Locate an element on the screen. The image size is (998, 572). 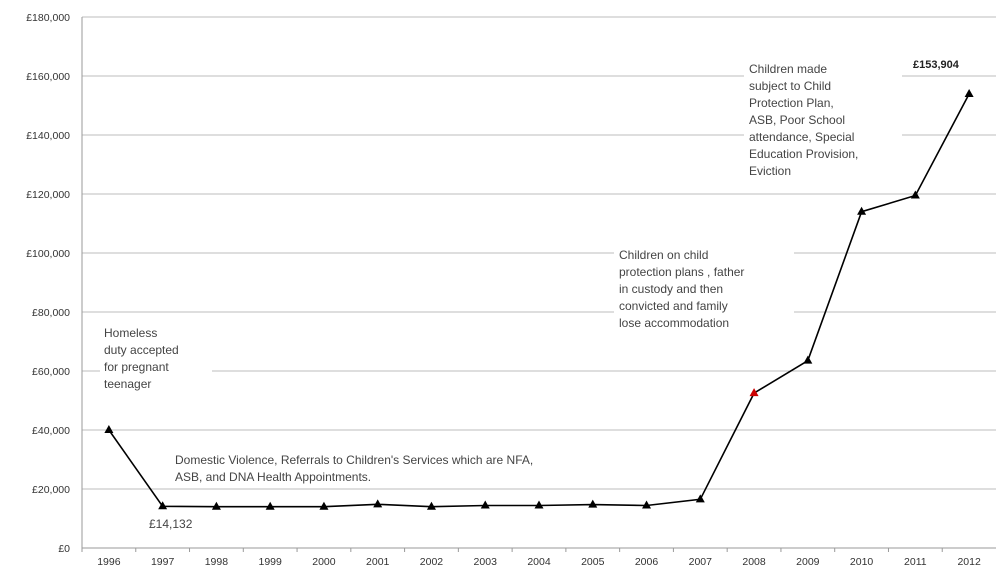
data-label-1997: £14,132 is located at coordinates (171, 524).